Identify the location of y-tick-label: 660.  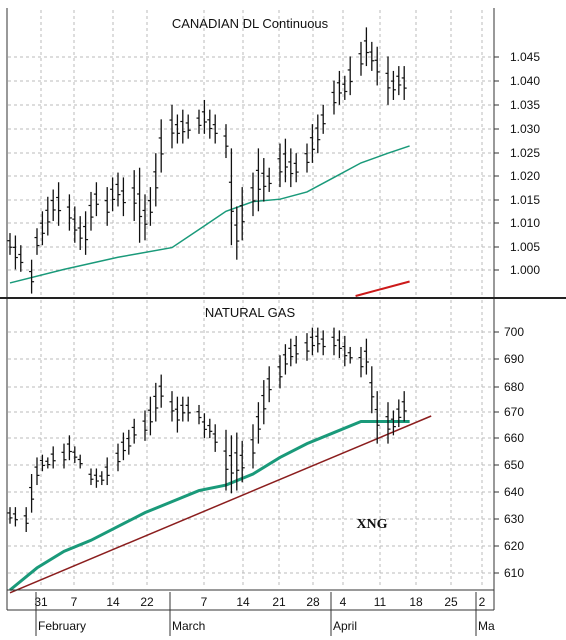
(514, 438).